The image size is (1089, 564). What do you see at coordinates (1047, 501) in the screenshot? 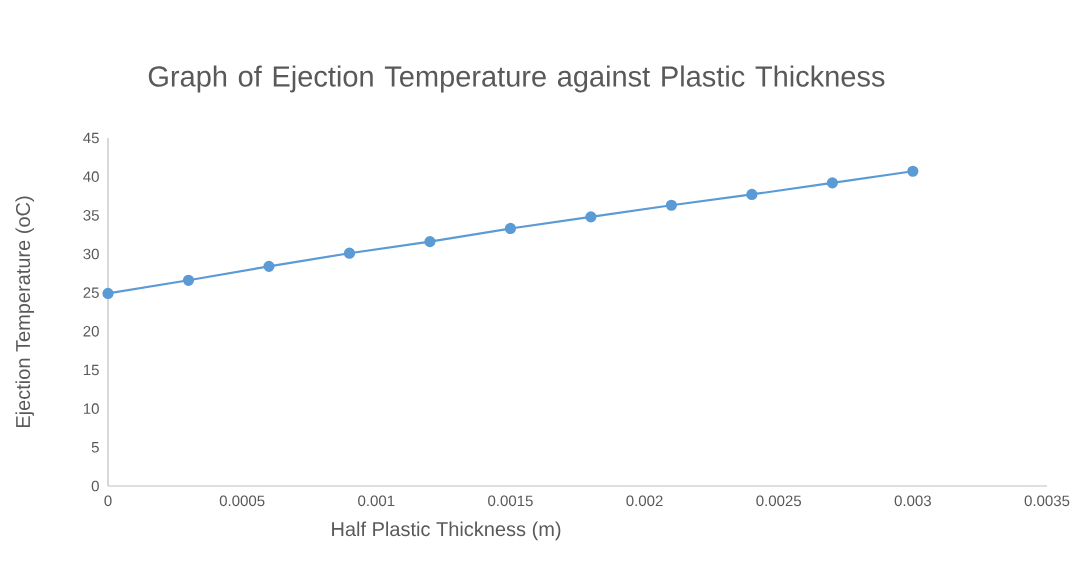
I see `x-tick-label: 0.0035` at bounding box center [1047, 501].